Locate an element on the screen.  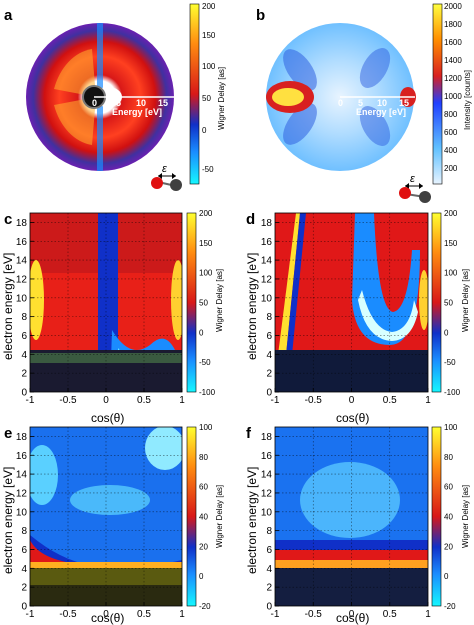
heatmap-e-dark-blue is located at coordinates (106, 551).